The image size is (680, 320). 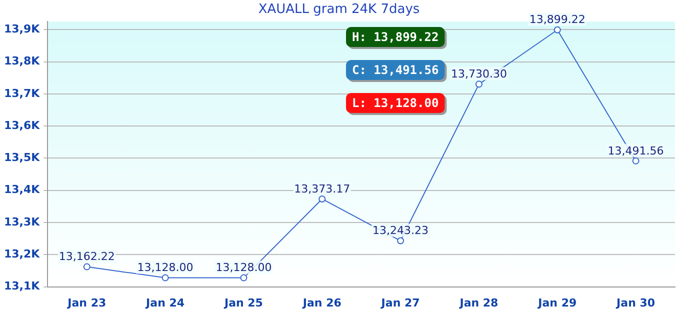 I want to click on x-tick-label: Jan 29, so click(x=557, y=303).